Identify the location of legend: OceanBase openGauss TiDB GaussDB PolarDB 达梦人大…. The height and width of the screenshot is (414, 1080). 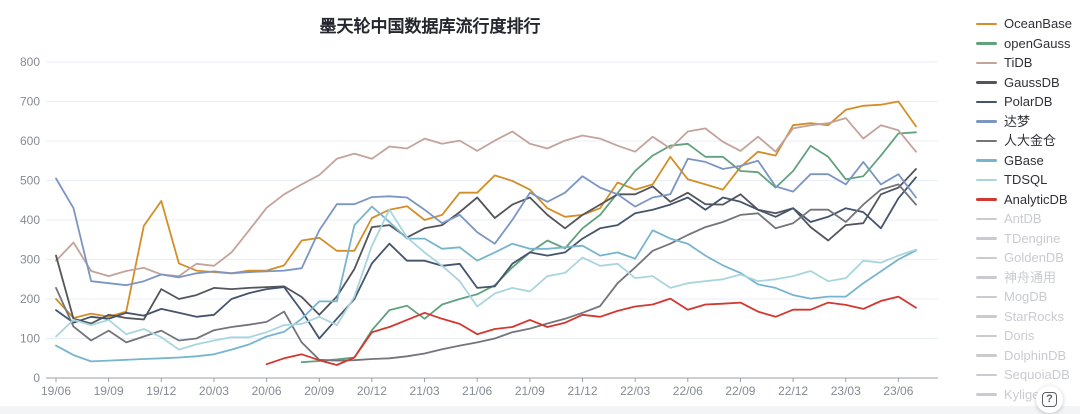
(1028, 209).